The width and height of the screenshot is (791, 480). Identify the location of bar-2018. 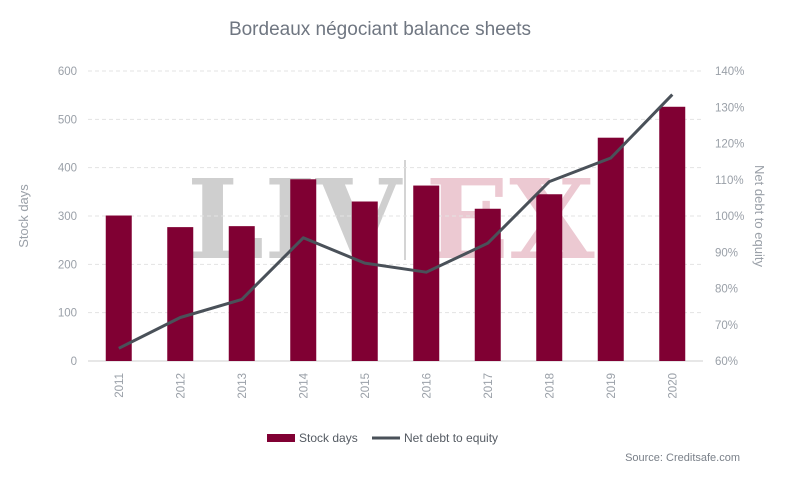
(549, 277).